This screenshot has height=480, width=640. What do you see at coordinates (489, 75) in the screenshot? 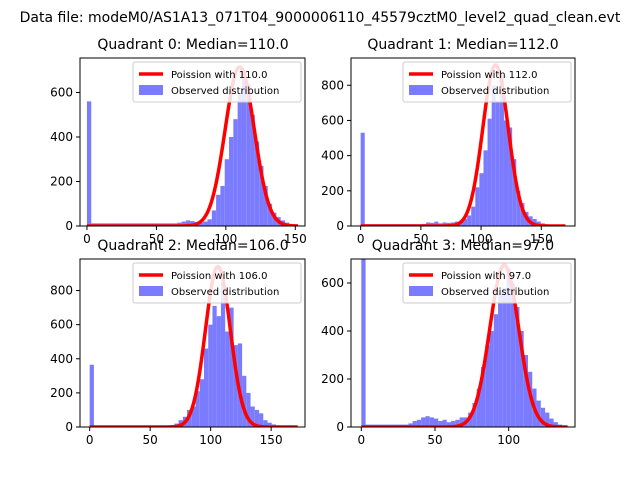
I see `legend-line-label: Poission with 112.0` at bounding box center [489, 75].